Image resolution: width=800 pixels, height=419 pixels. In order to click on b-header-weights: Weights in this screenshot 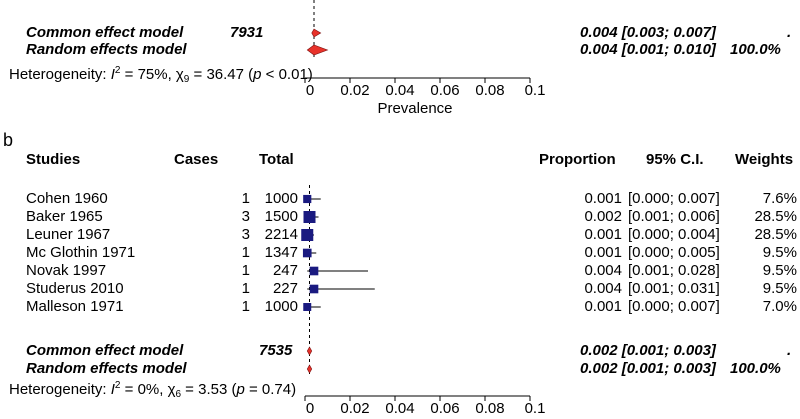, I will do `click(764, 159)`.